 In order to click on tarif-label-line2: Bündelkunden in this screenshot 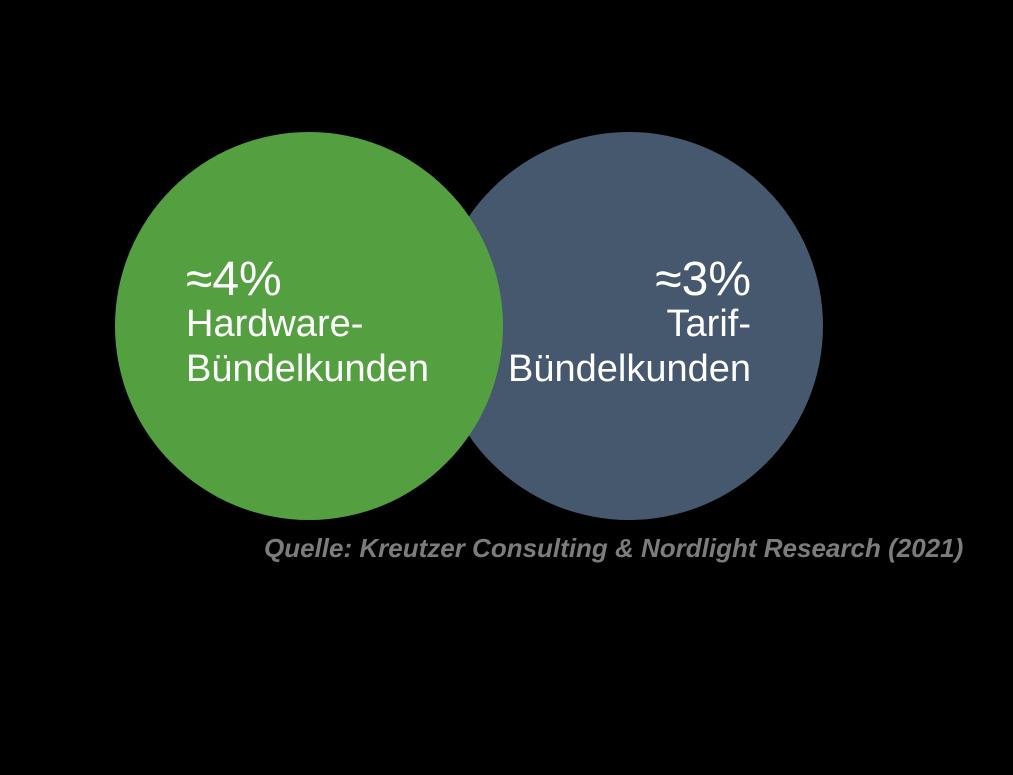, I will do `click(629, 369)`.